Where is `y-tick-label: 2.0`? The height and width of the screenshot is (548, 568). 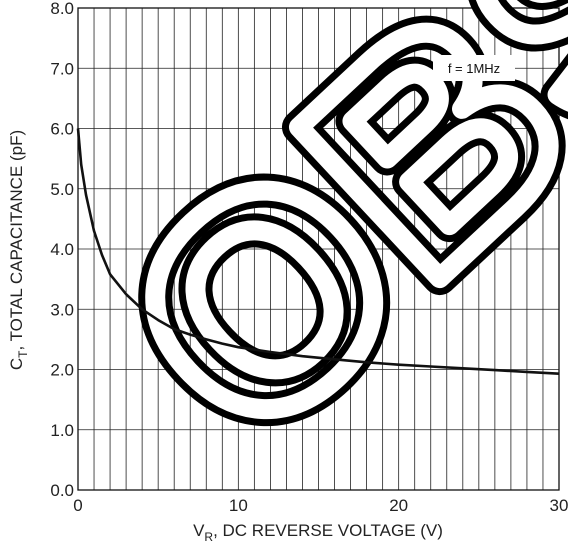 y-tick-label: 2.0 is located at coordinates (62, 370).